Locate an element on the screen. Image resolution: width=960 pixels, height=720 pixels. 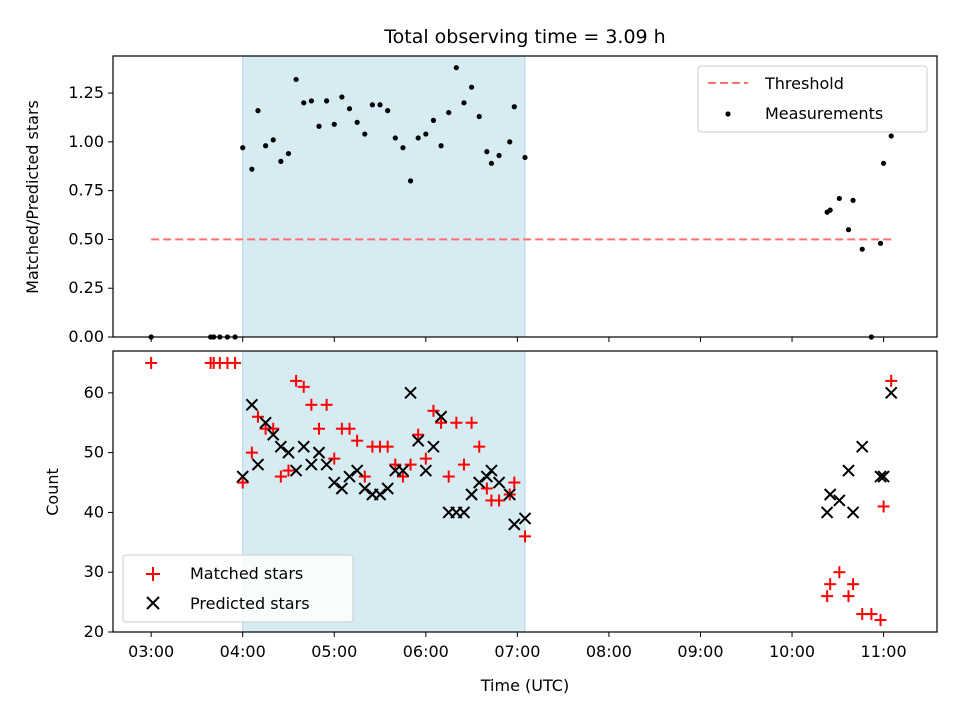
legend-predicted-label: Predicted stars is located at coordinates (250, 603).